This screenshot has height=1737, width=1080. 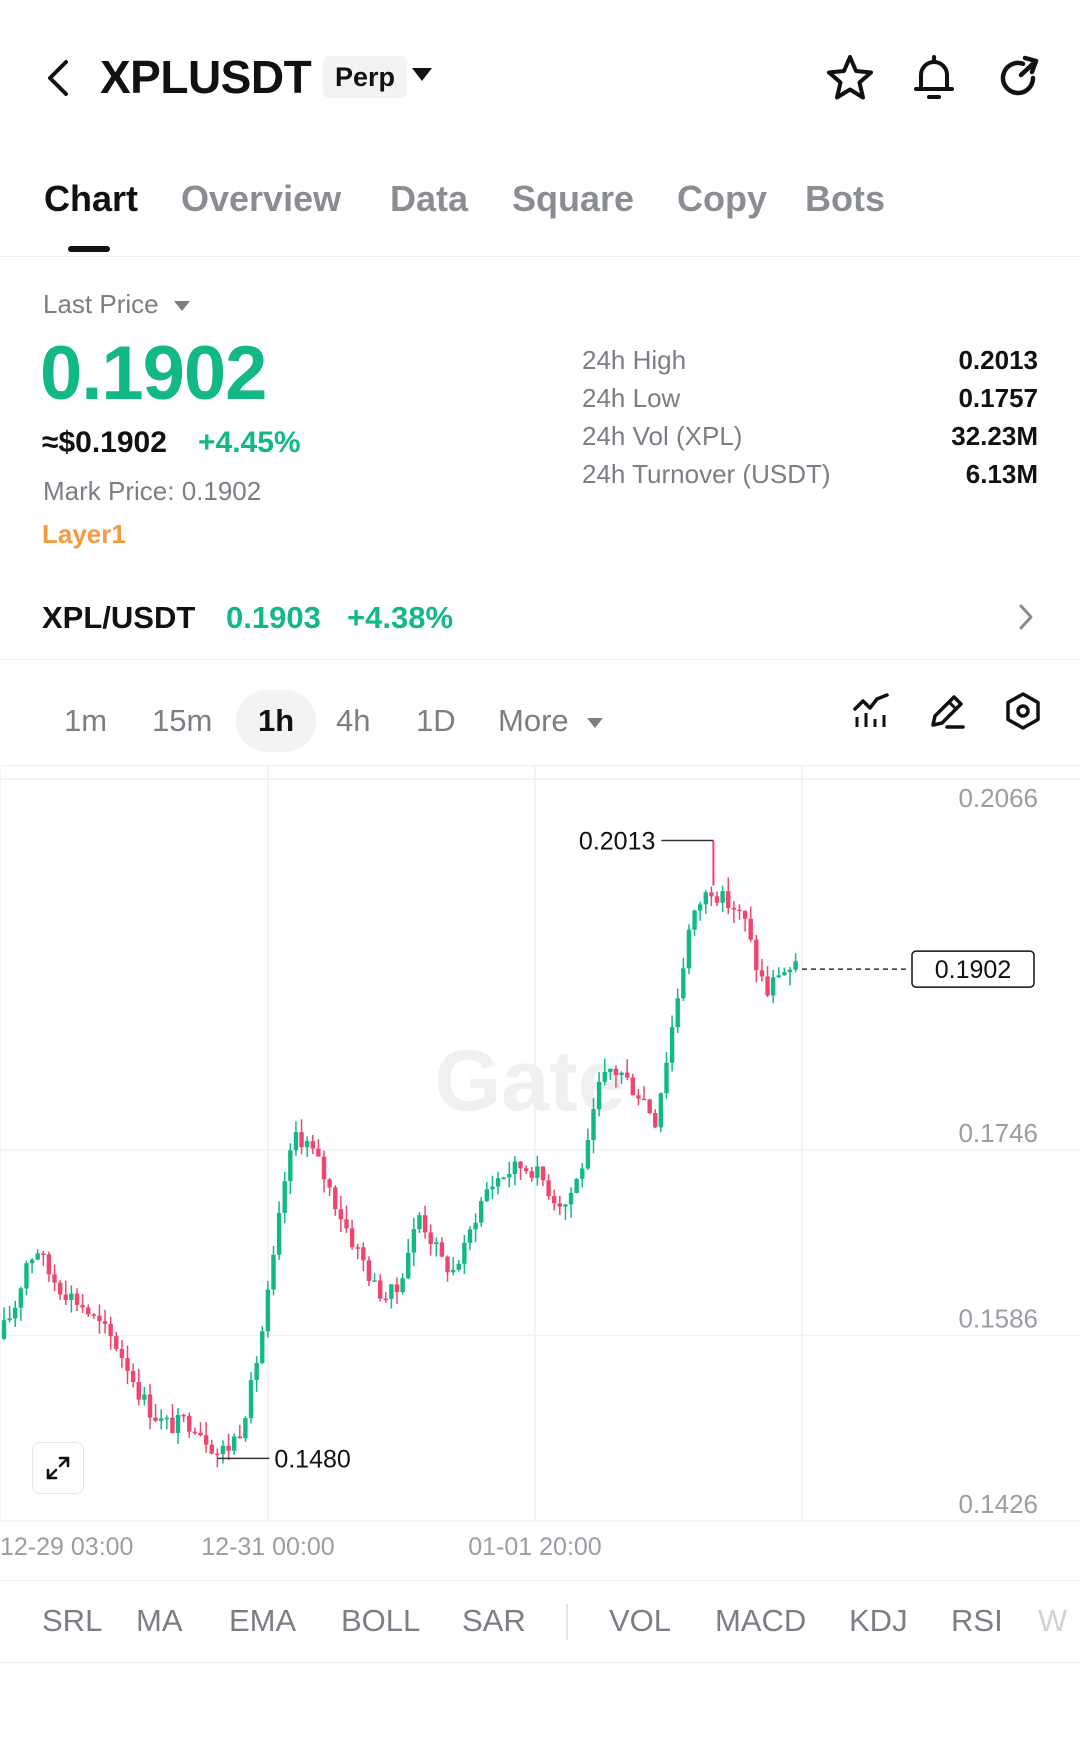 What do you see at coordinates (91, 198) in the screenshot?
I see `tab-chart: Chart` at bounding box center [91, 198].